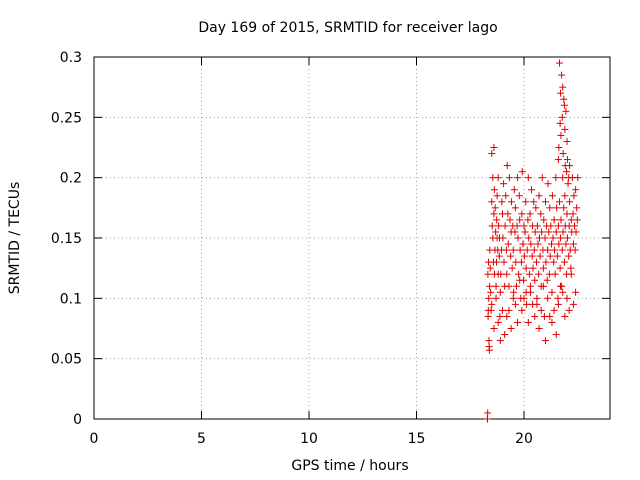 Image resolution: width=640 pixels, height=480 pixels. I want to click on y-tick-label: 0.25, so click(66, 118).